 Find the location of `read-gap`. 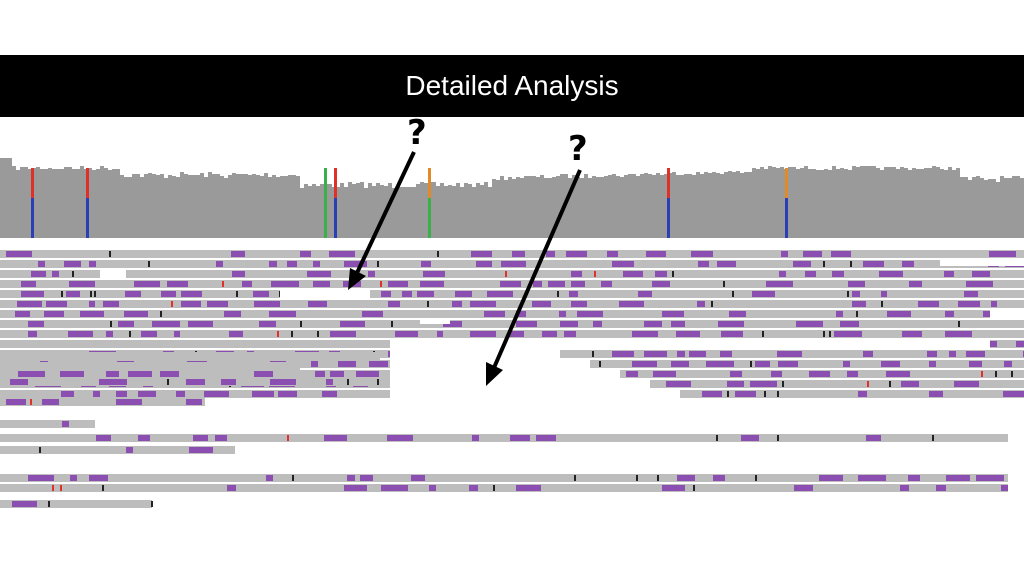

read-gap is located at coordinates (982, 262).